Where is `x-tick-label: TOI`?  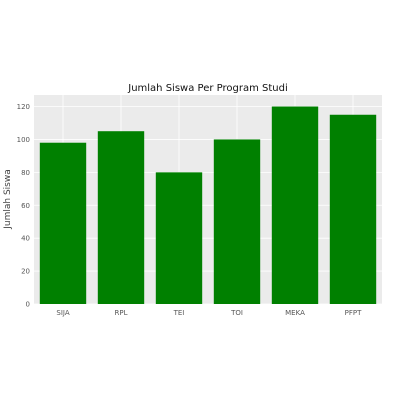 x-tick-label: TOI is located at coordinates (236, 313).